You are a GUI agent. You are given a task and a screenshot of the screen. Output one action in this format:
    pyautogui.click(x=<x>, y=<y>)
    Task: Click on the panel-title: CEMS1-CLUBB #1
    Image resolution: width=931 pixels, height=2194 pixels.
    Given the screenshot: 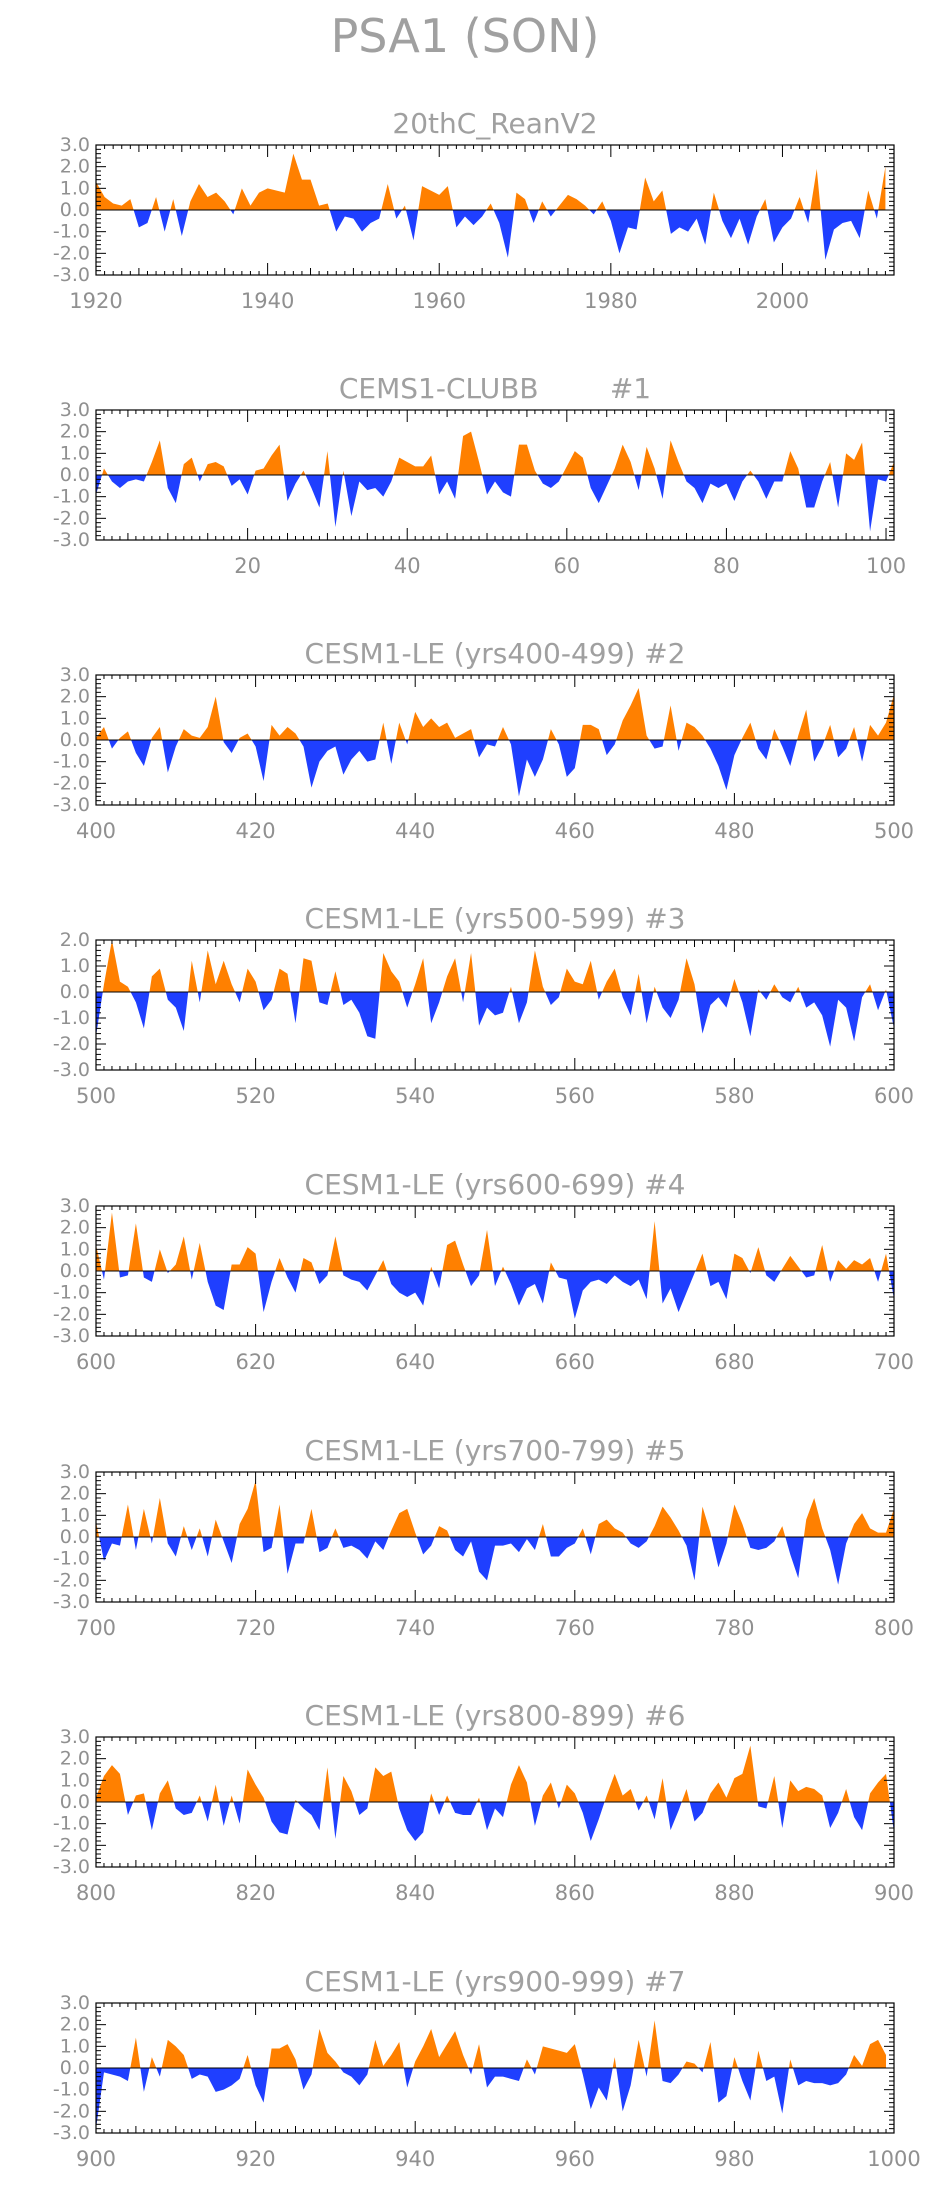 What is the action you would take?
    pyautogui.click(x=495, y=388)
    